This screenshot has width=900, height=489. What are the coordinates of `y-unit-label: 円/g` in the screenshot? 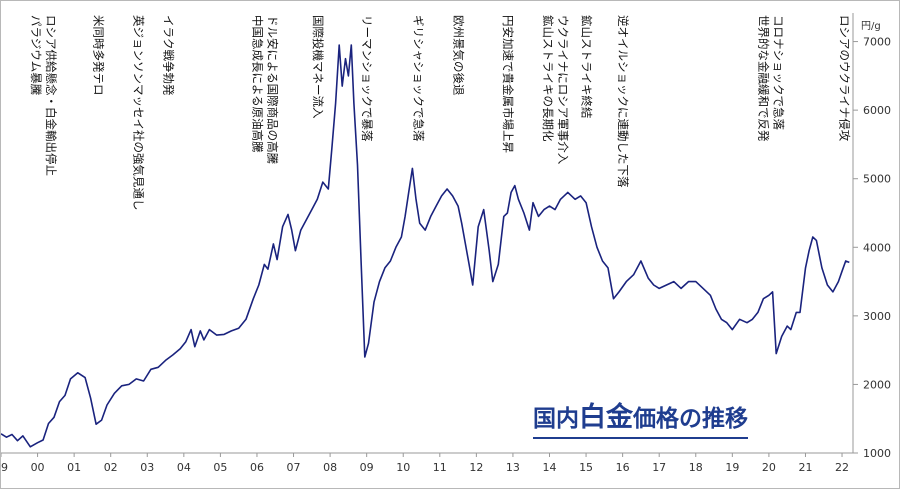 It's located at (871, 26).